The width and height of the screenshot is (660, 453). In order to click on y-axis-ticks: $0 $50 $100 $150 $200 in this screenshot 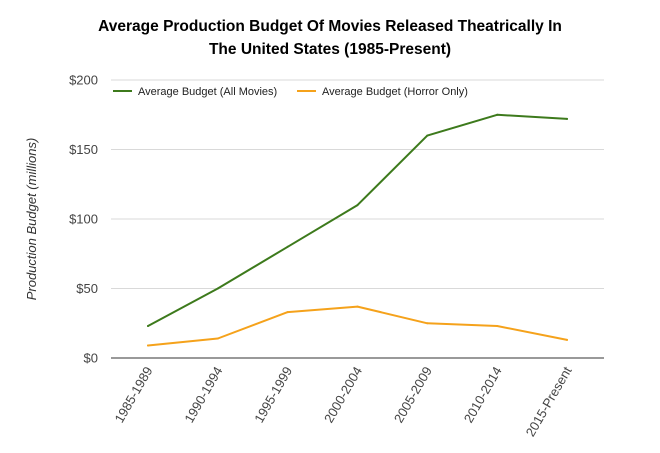, I will do `click(83, 219)`.